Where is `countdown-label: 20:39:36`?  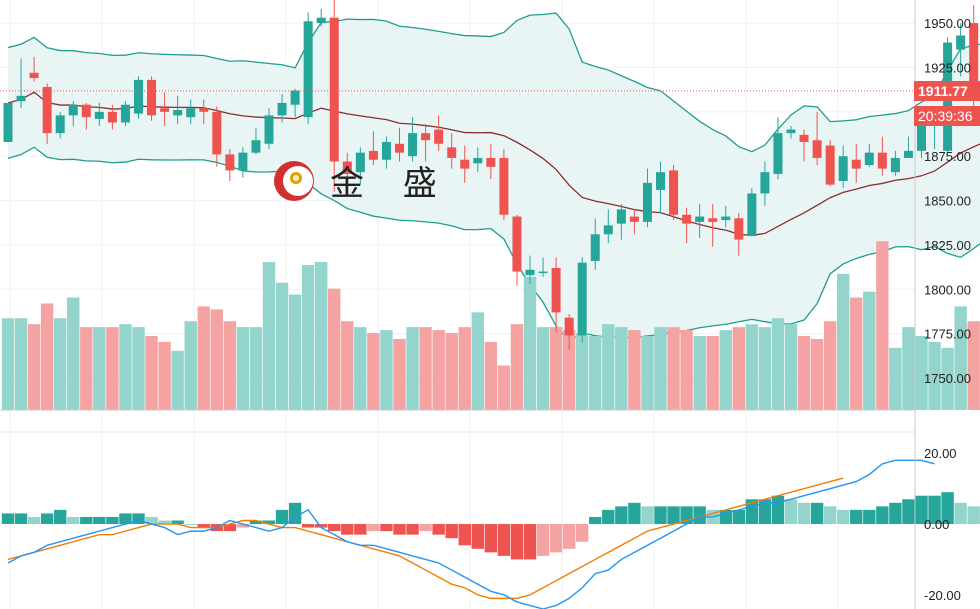
countdown-label: 20:39:36 is located at coordinates (947, 115).